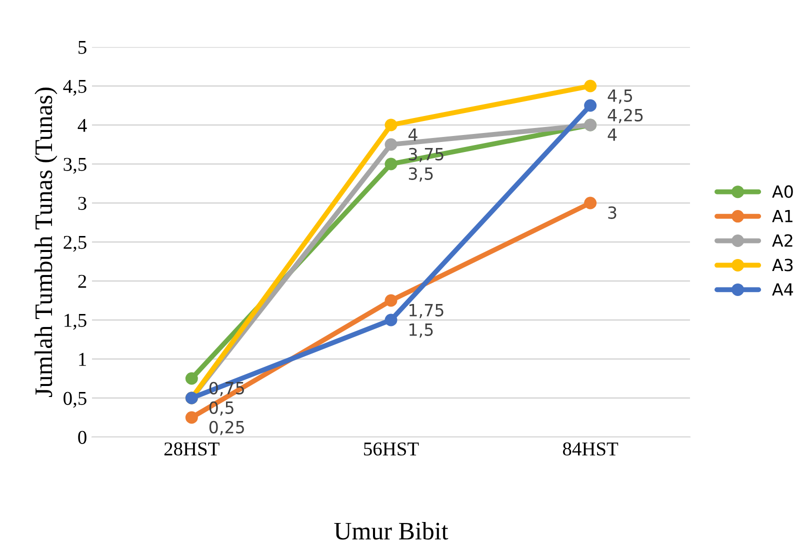  I want to click on y-axis-title: Jumlah Tumbuh Tunas (Tunas), so click(46, 242).